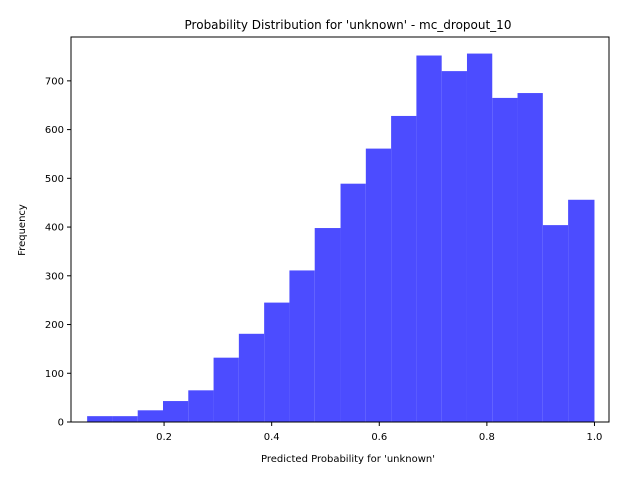  What do you see at coordinates (54, 179) in the screenshot?
I see `y-tick-label: 500` at bounding box center [54, 179].